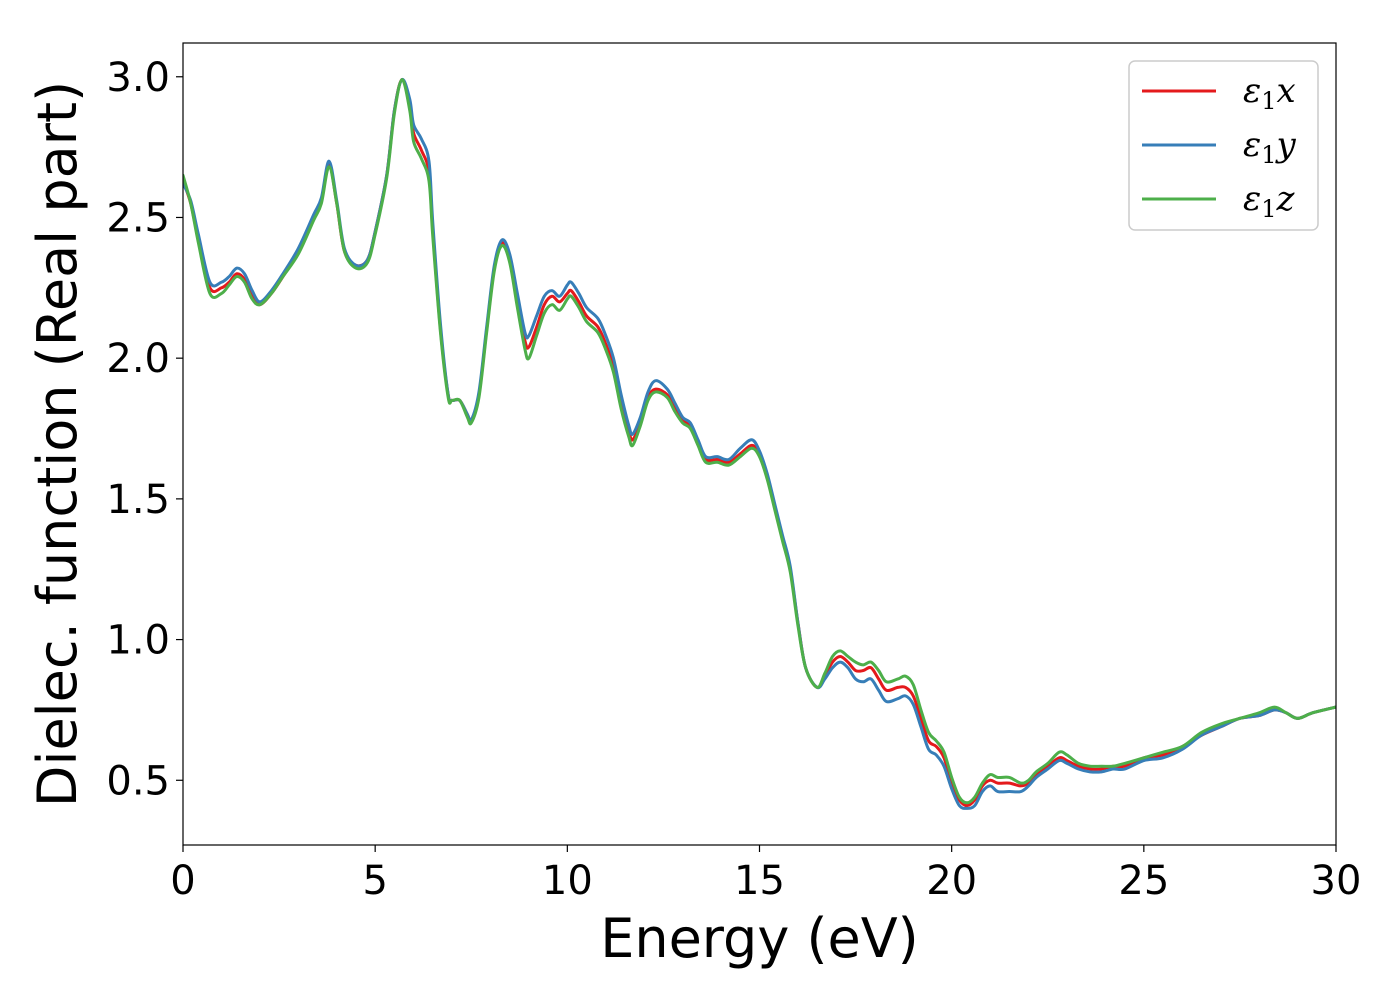 This screenshot has height=1000, width=1400. Describe the element at coordinates (57, 444) in the screenshot. I see `y-axis-title: Dielec. function (Real part)` at that location.